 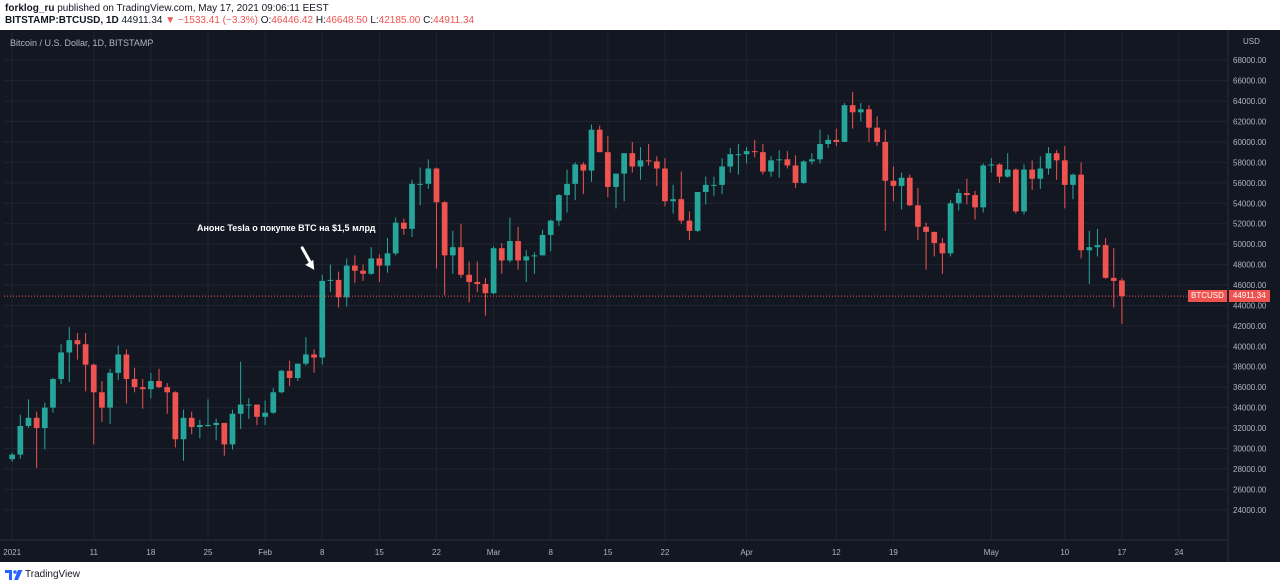 What do you see at coordinates (1250, 326) in the screenshot?
I see `price-axis-label: 42000.00` at bounding box center [1250, 326].